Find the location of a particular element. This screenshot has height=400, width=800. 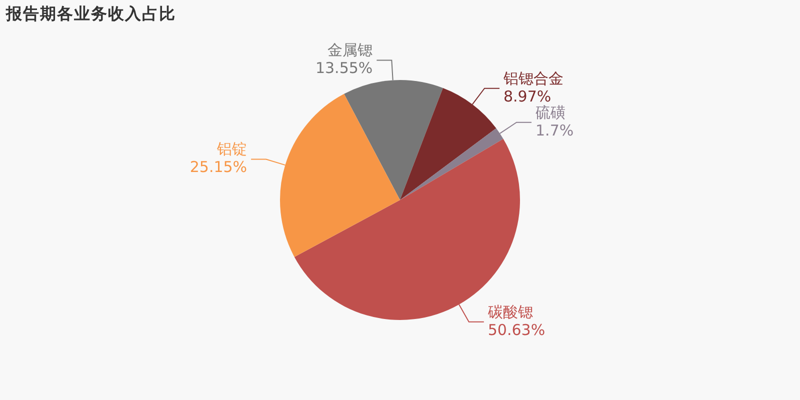

chart-title: 报告期各业务收入占比 is located at coordinates (91, 14).